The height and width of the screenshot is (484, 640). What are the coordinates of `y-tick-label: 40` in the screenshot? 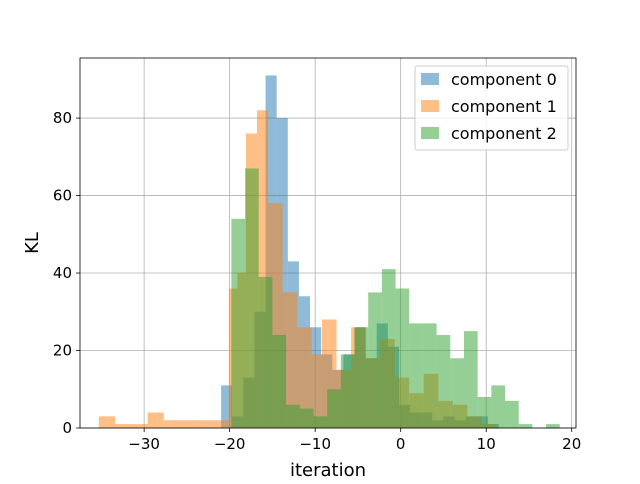 It's located at (62, 273).